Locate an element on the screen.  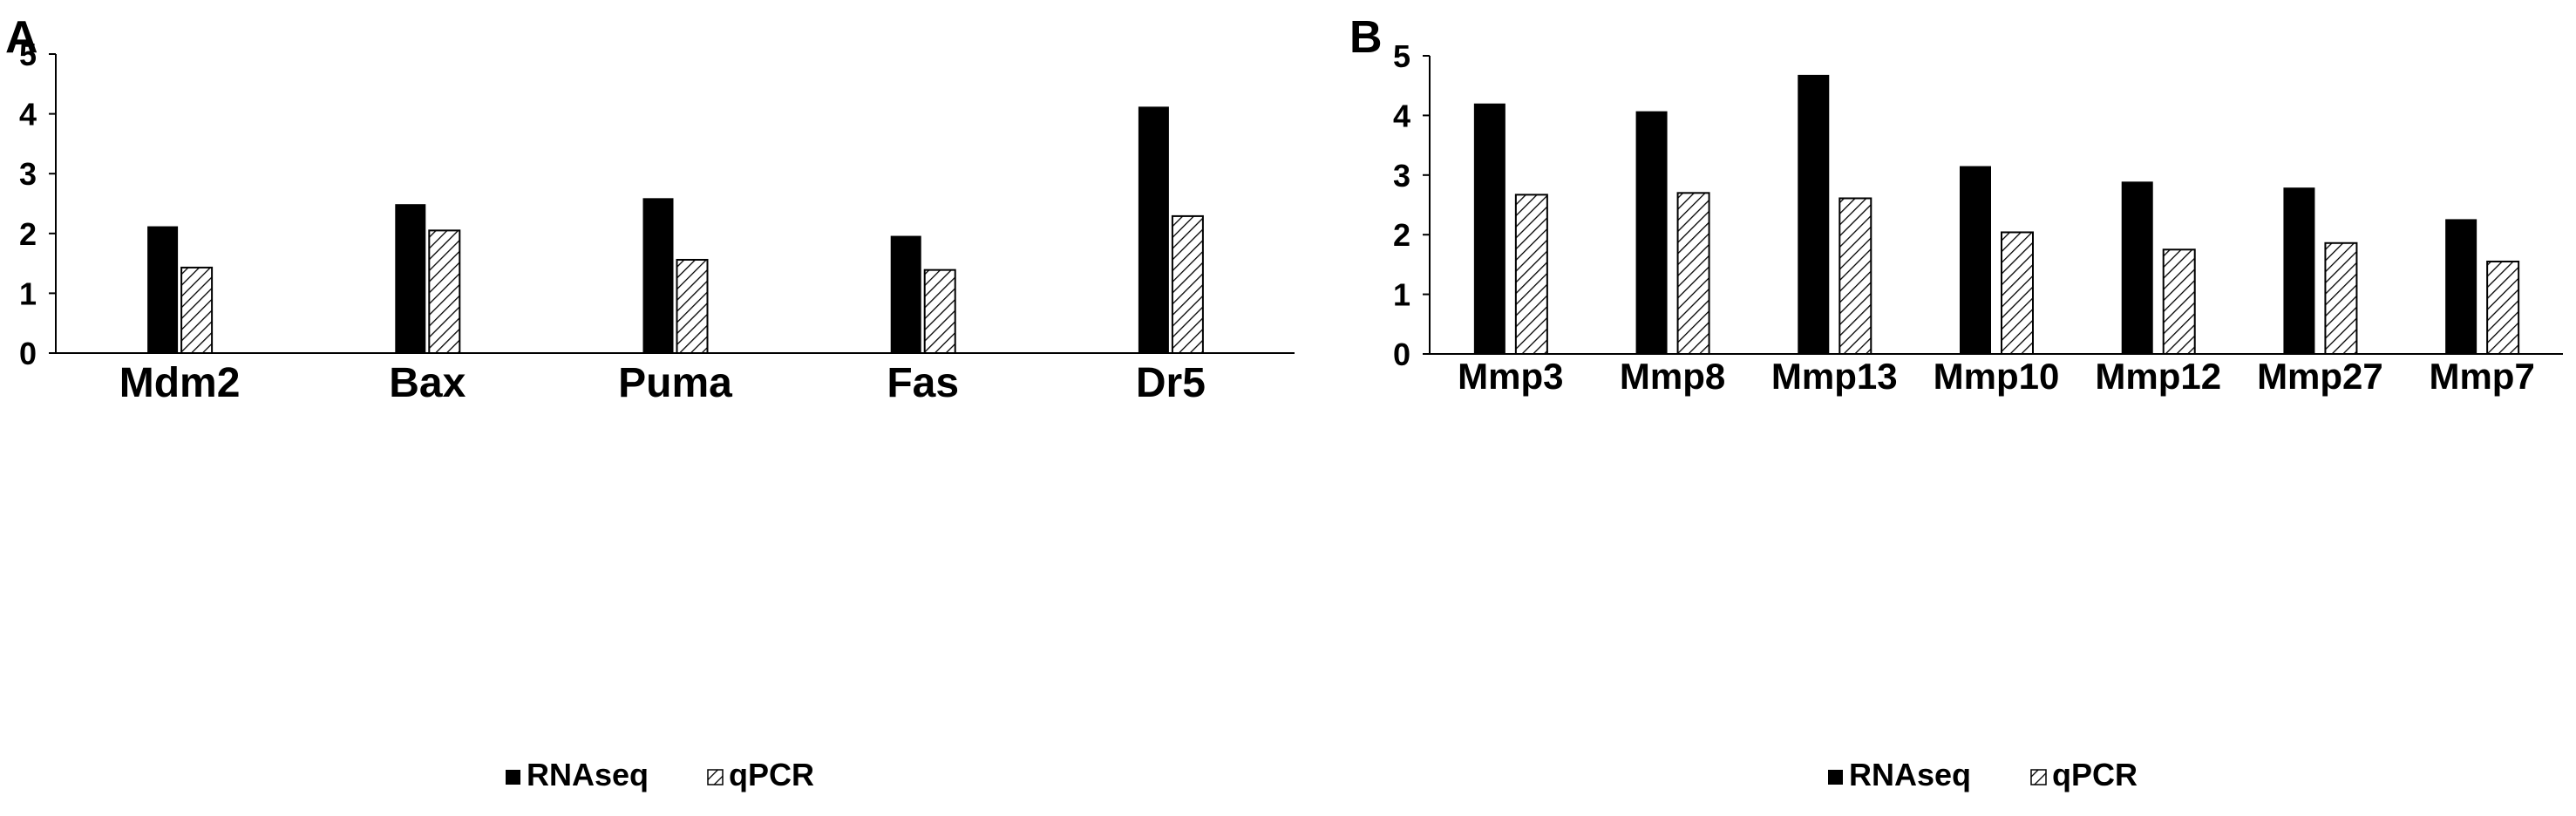
bar-rnaseq-mmp7 is located at coordinates (2461, 286).